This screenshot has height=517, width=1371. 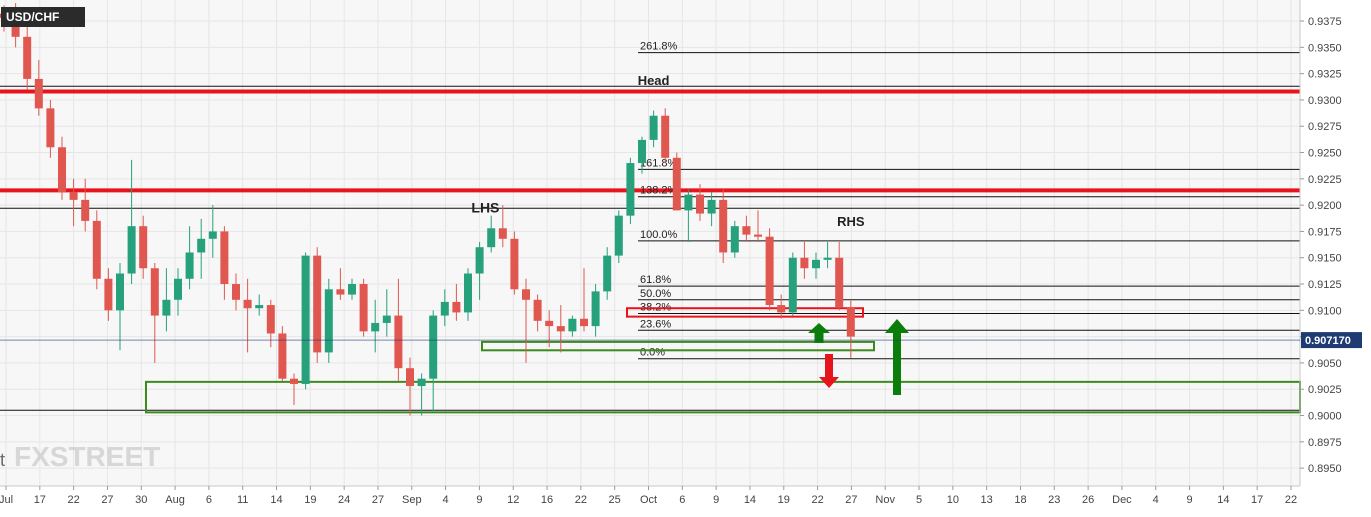 I want to click on x-tick-label: 26, so click(x=1088, y=500).